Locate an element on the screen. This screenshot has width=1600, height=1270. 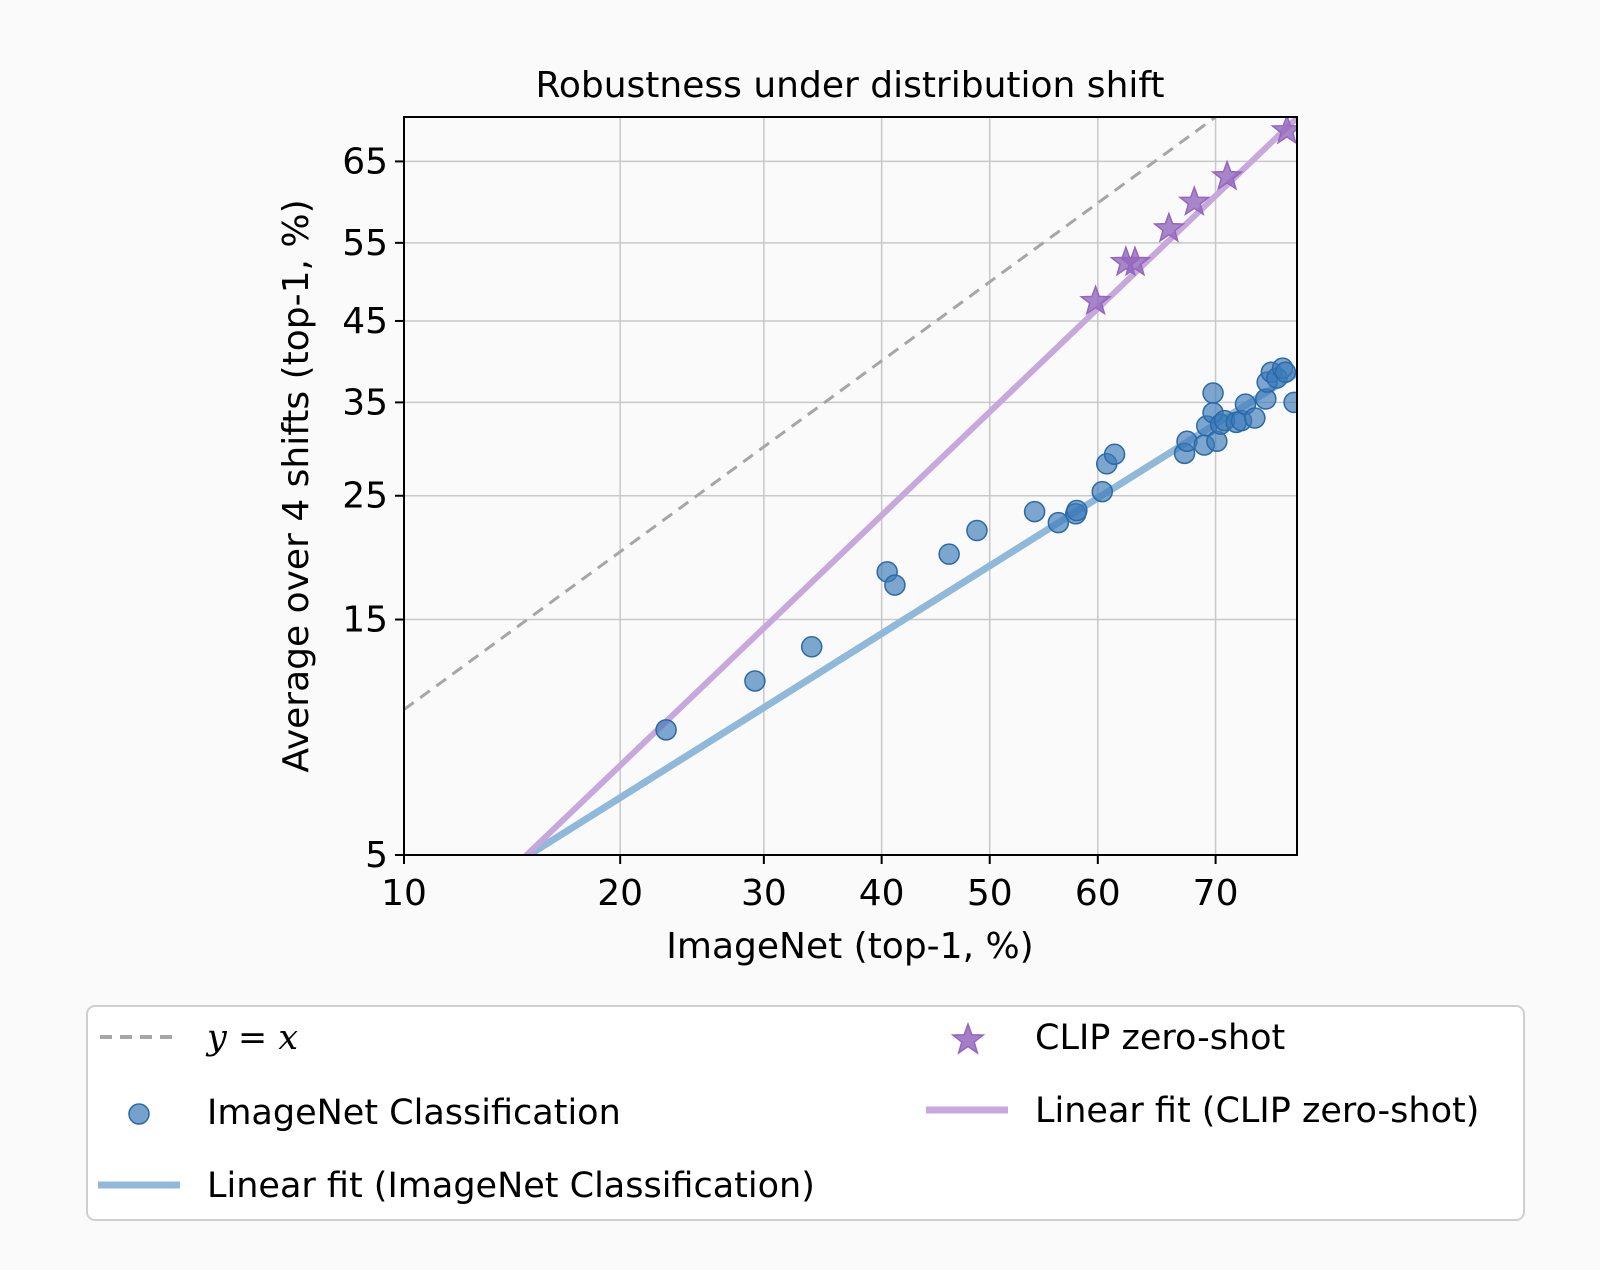
y-tick-label: 55 is located at coordinates (365, 243).